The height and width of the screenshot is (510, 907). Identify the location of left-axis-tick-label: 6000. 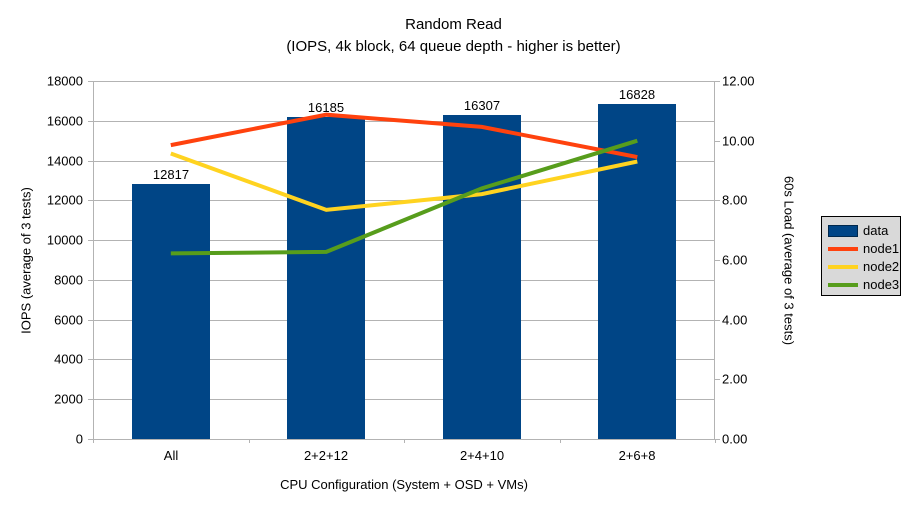
(68, 320).